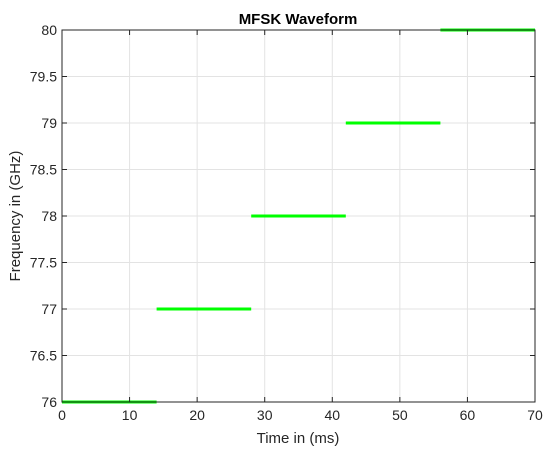 Image resolution: width=550 pixels, height=453 pixels. What do you see at coordinates (400, 415) in the screenshot?
I see `x-tick-label: 50` at bounding box center [400, 415].